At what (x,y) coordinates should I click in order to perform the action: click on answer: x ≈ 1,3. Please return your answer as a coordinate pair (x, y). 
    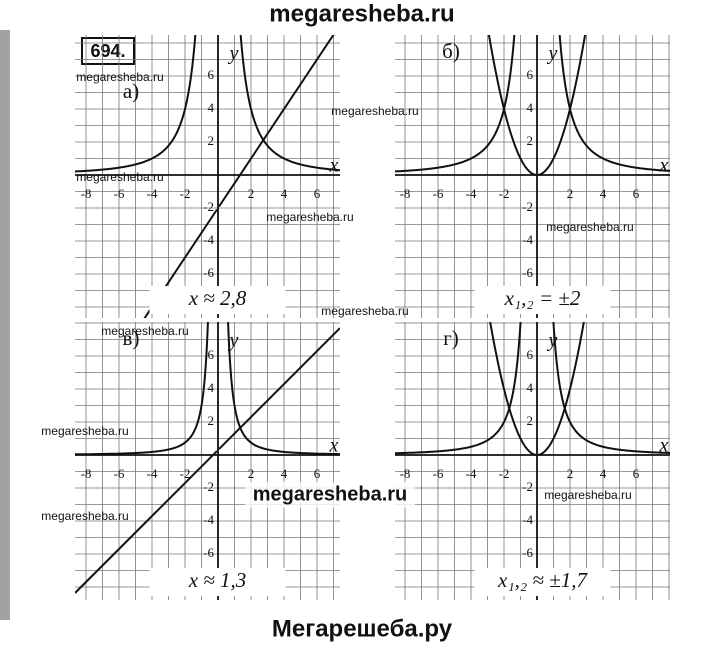
    Looking at the image, I should click on (217, 580).